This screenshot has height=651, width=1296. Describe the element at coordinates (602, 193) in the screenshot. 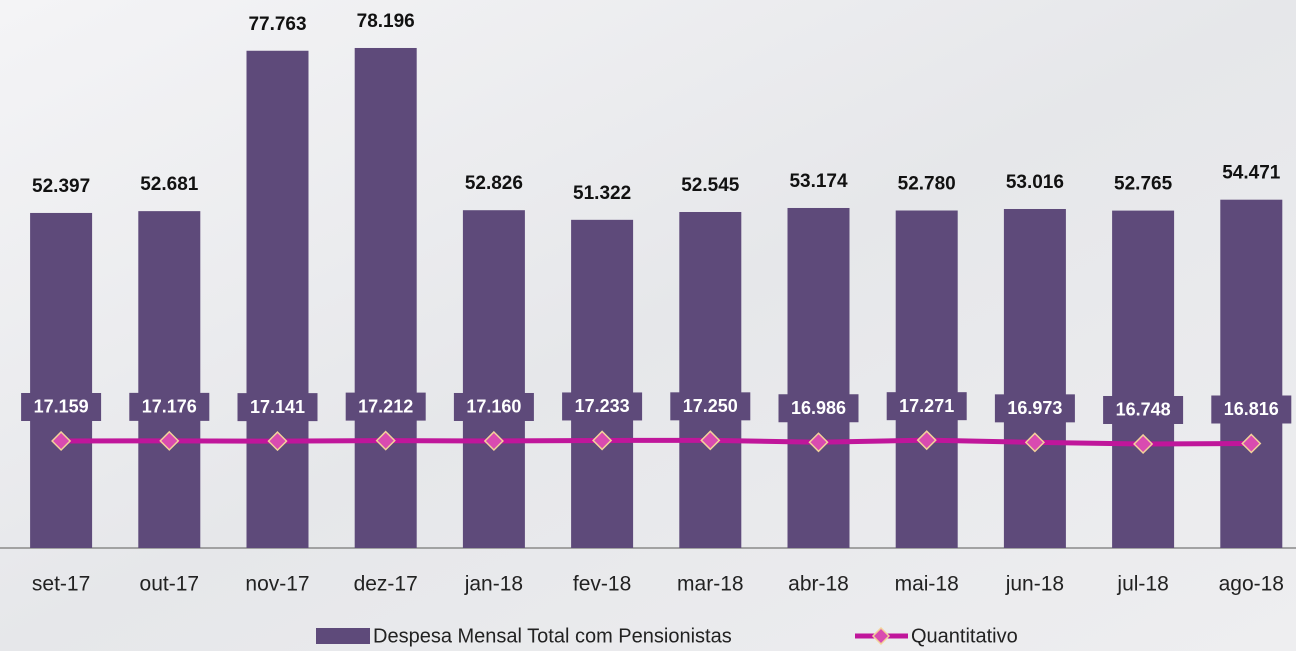

I see `data-label: 51.322` at that location.